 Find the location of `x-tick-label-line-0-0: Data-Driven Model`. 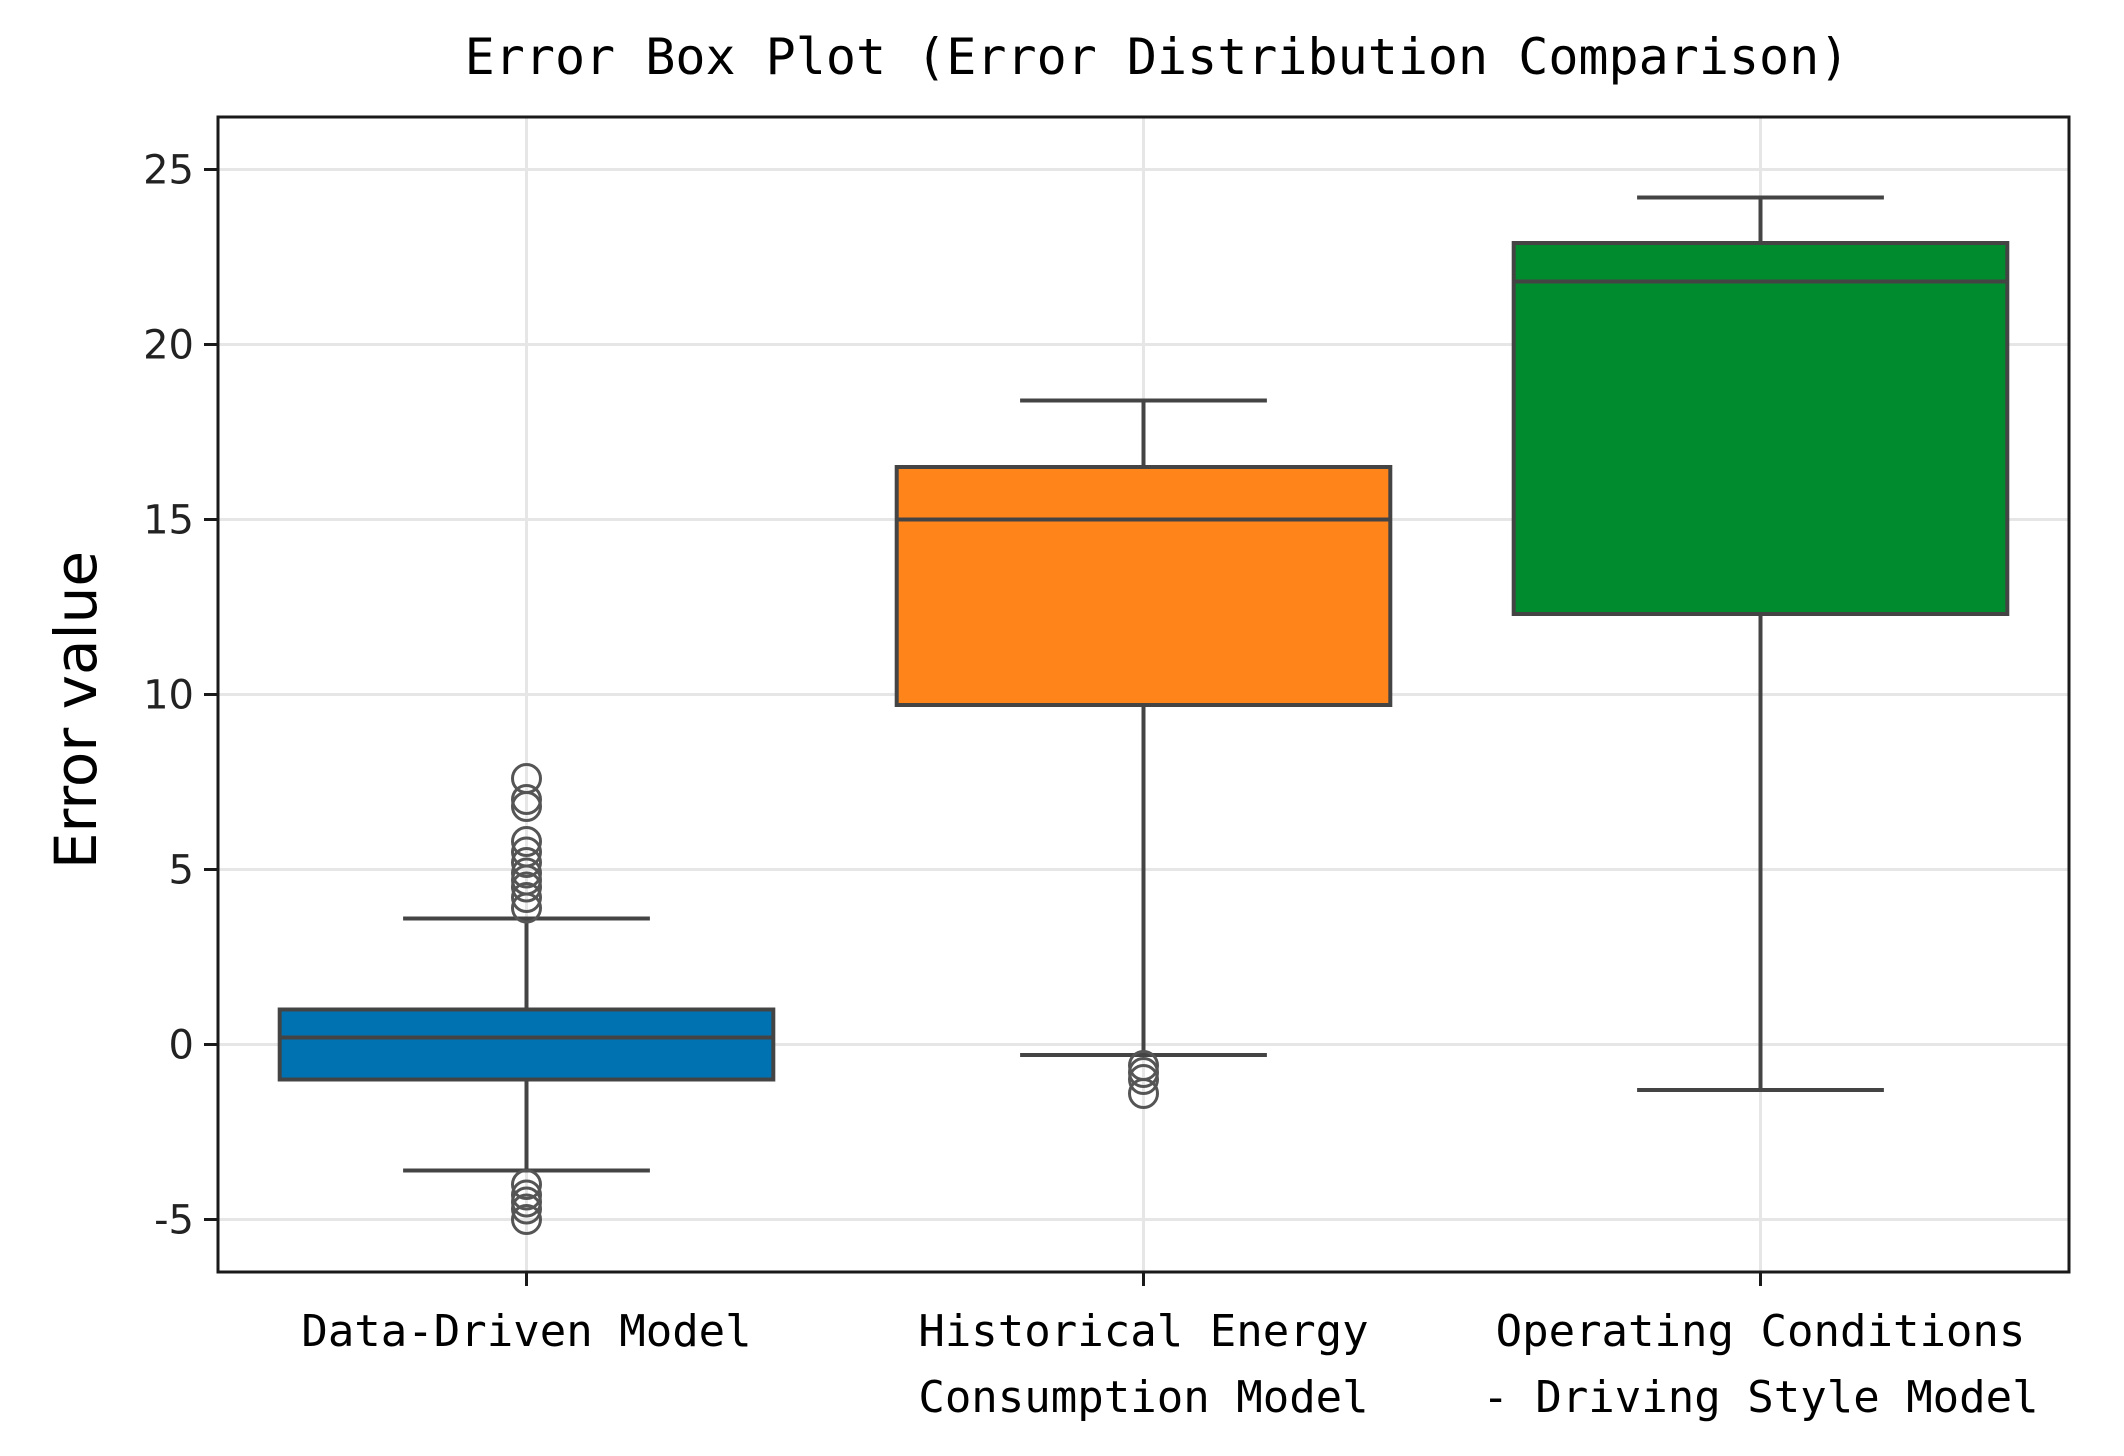

x-tick-label-line-0-0: Data-Driven Model is located at coordinates (526, 1331).